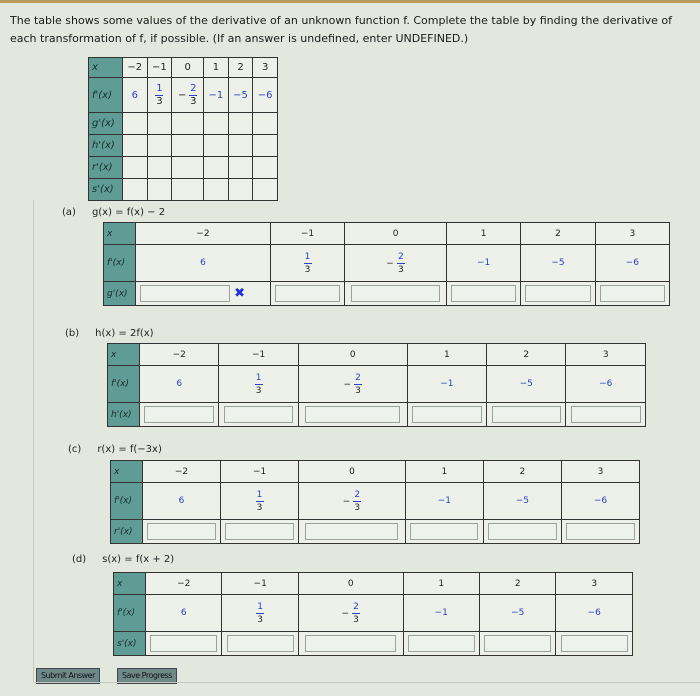  I want to click on x-value: −2, so click(181, 471).